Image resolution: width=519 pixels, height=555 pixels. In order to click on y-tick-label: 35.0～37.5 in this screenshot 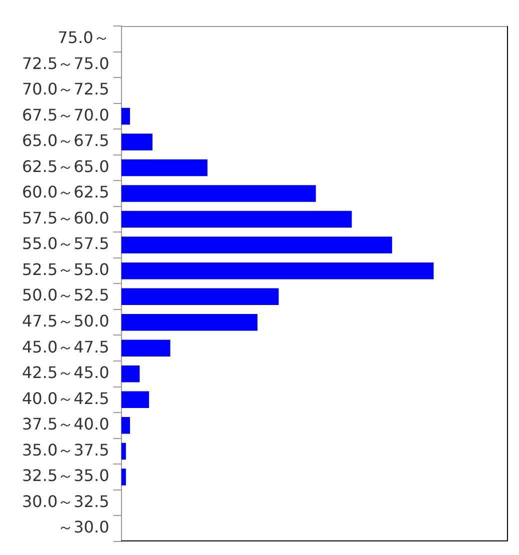, I will do `click(66, 450)`.